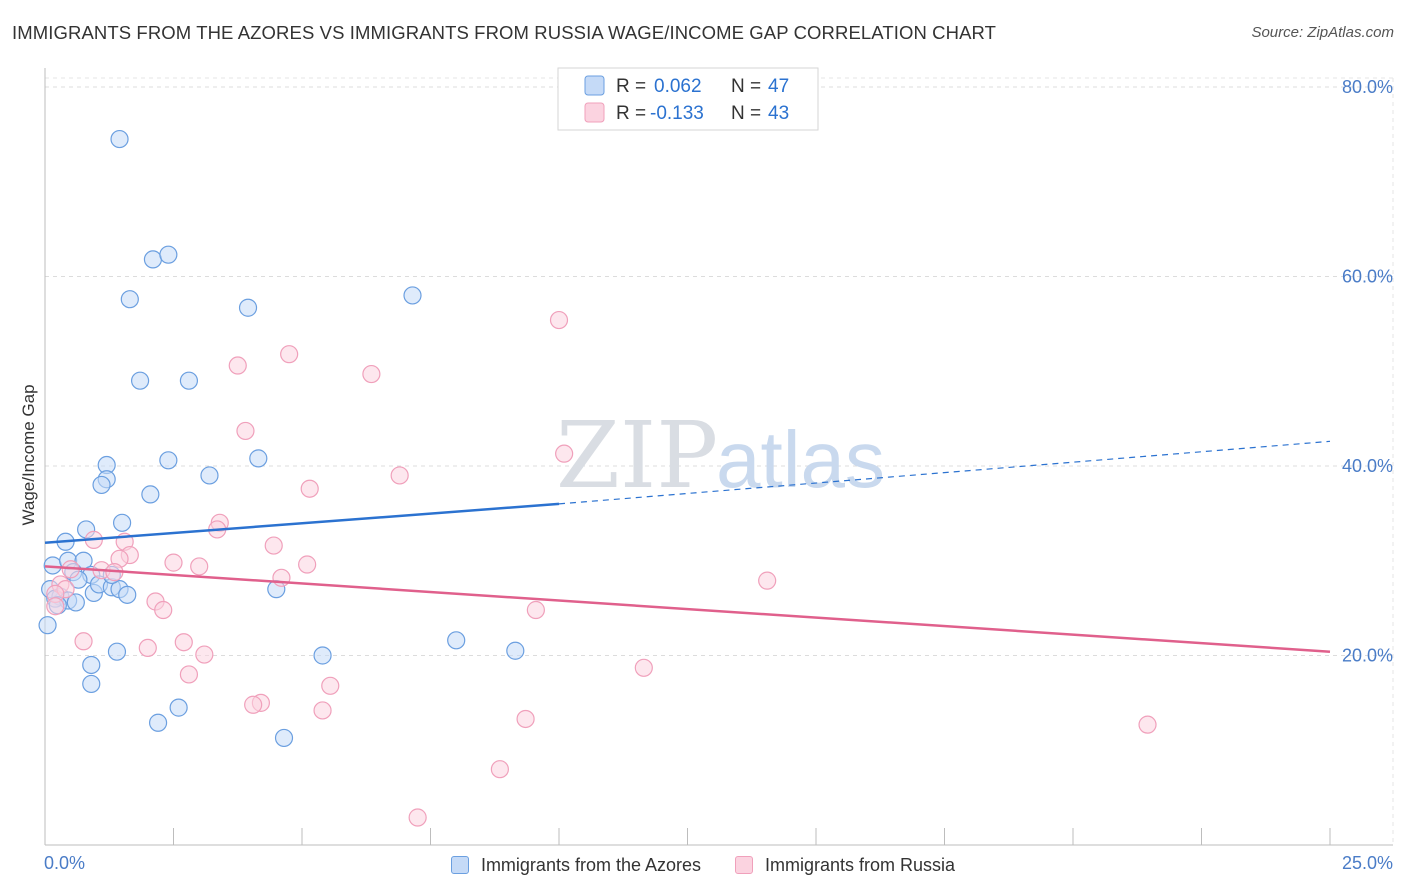 The height and width of the screenshot is (892, 1406). Describe the element at coordinates (860, 864) in the screenshot. I see `legend-bottom-label-russia: Immigrants from Russia` at that location.